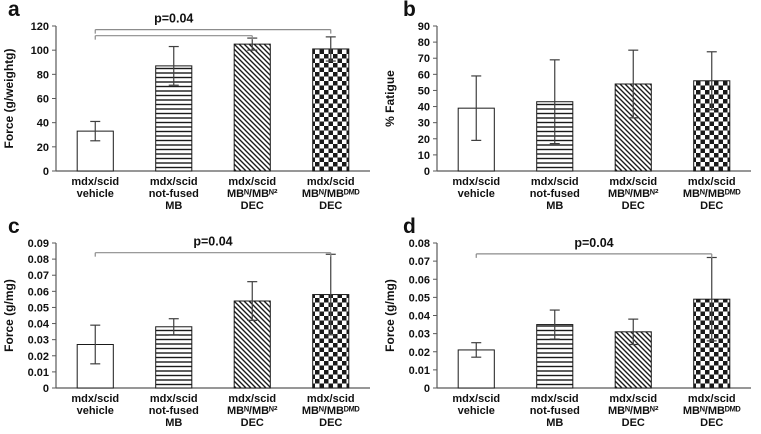 The height and width of the screenshot is (434, 761). Describe the element at coordinates (40, 51) in the screenshot. I see `y-tick-label: 100` at that location.